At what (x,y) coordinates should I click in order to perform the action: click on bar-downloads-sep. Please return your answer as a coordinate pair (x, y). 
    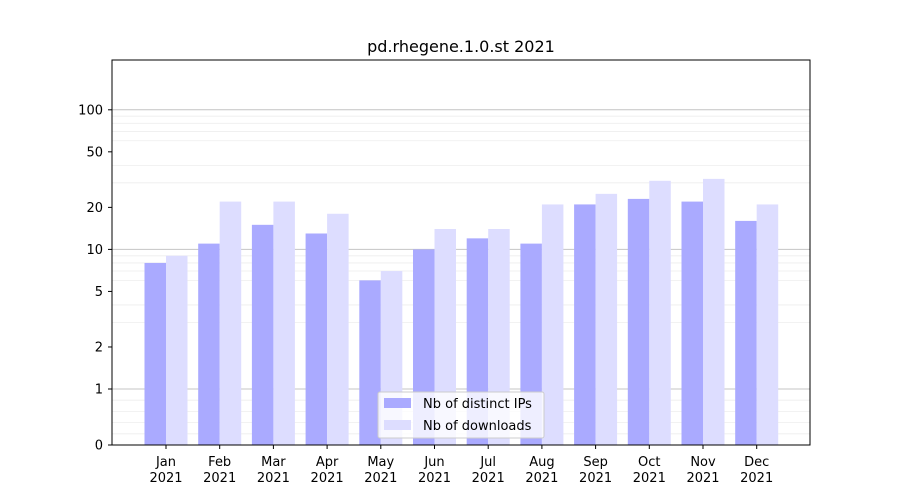
    Looking at the image, I should click on (606, 319).